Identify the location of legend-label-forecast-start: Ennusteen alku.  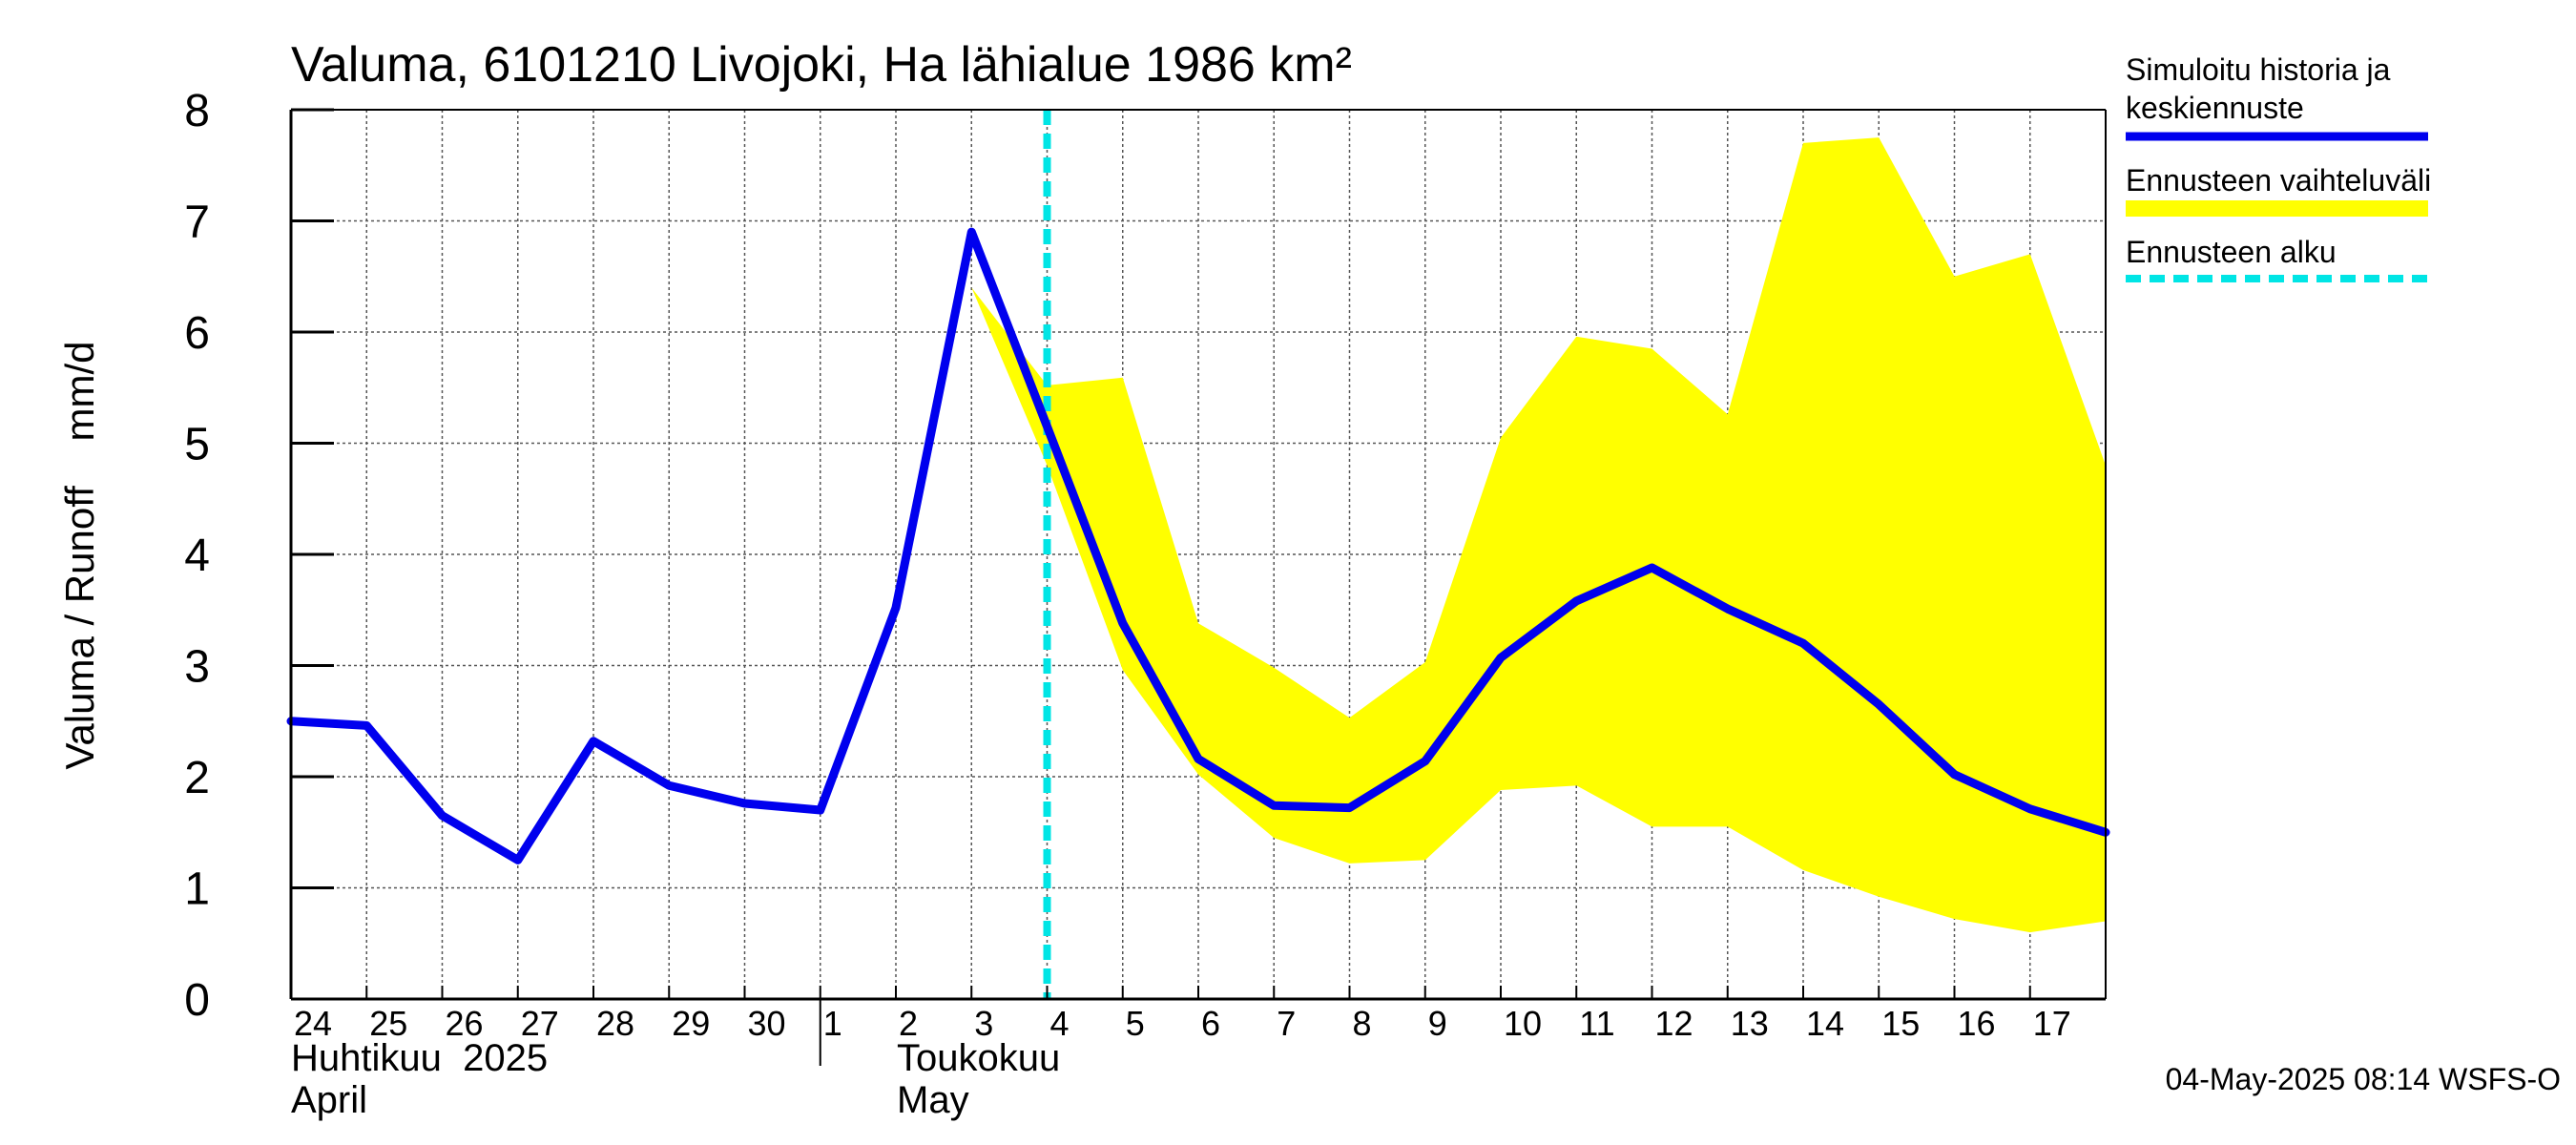
(2231, 252).